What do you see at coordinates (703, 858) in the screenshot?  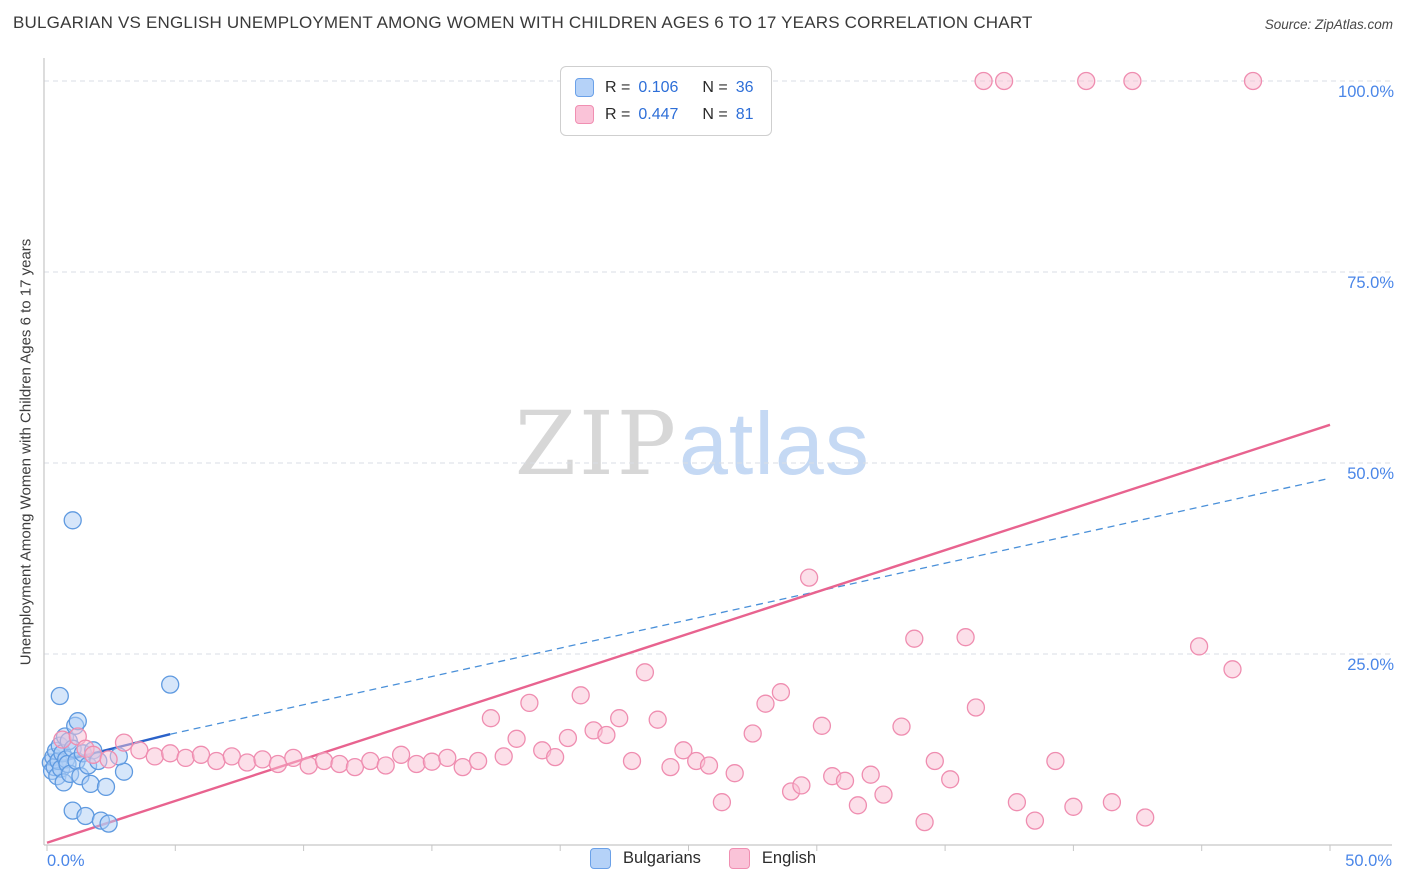 I see `series-legend: Bulgarians English` at bounding box center [703, 858].